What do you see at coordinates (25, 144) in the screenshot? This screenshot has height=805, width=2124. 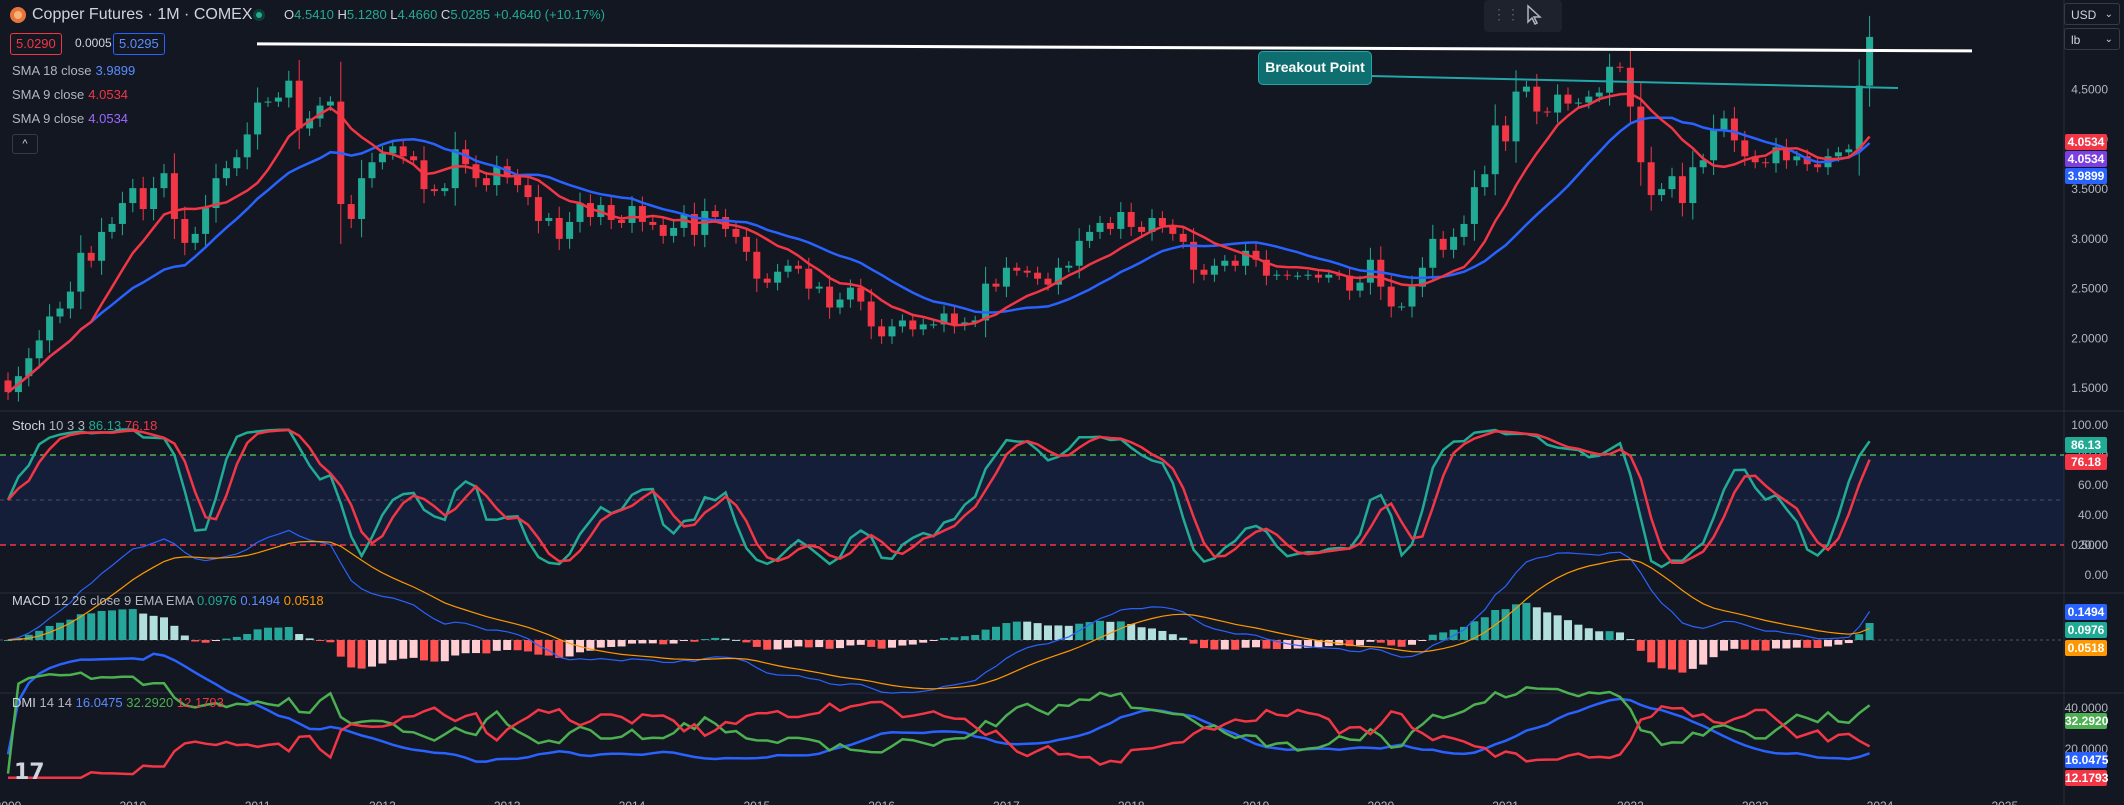 I see `collapse-legend-button: ^` at bounding box center [25, 144].